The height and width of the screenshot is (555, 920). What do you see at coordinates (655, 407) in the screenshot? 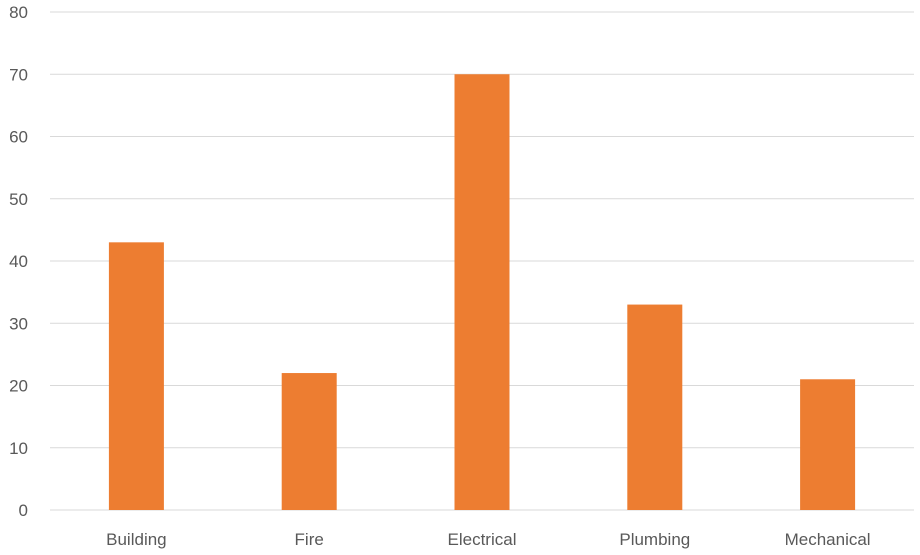
I see `bar-plumbing` at bounding box center [655, 407].